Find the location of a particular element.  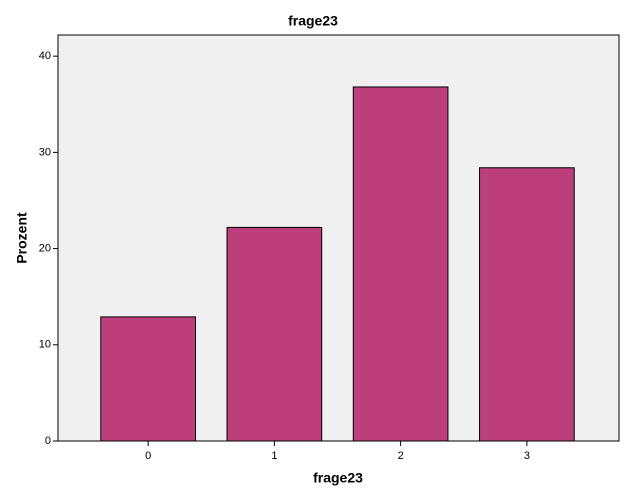

y-tick-label: 0 is located at coordinates (48, 441).